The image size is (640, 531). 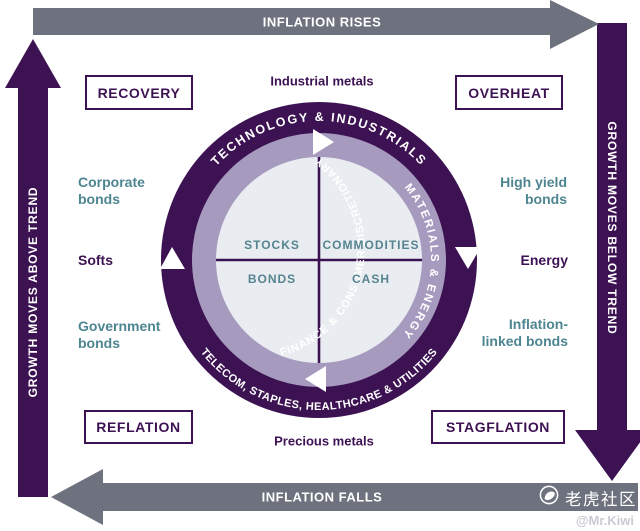 What do you see at coordinates (95, 260) in the screenshot?
I see `label-softs: Softs` at bounding box center [95, 260].